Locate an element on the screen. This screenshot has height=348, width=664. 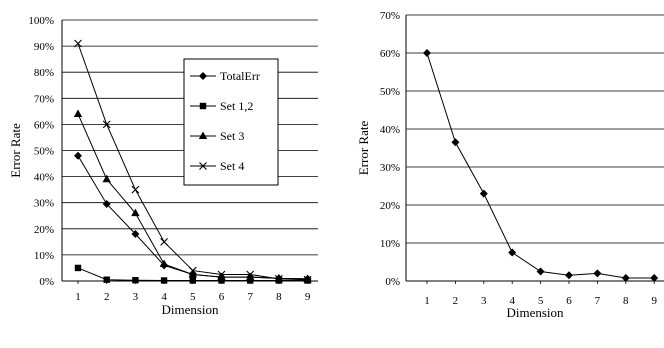
chart0-x-tick-label: 1 is located at coordinates (78, 297).